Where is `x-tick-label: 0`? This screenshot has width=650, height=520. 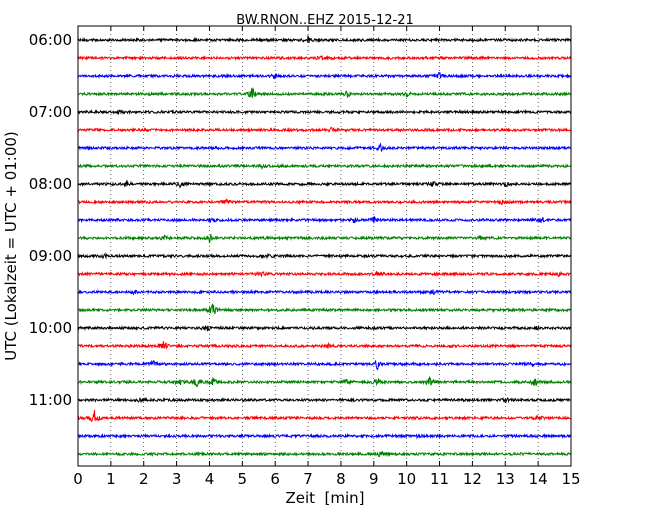
x-tick-label: 0 is located at coordinates (78, 479).